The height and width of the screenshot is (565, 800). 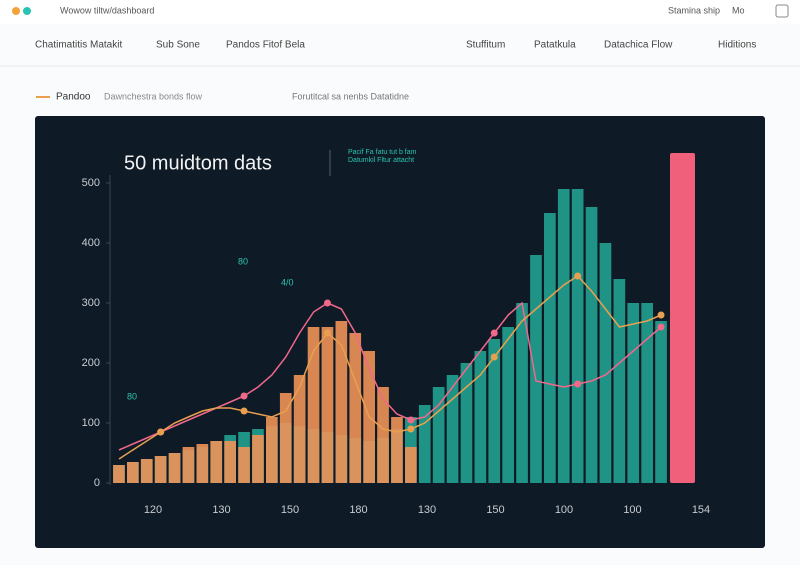 What do you see at coordinates (91, 183) in the screenshot?
I see `y-tick-label: 500` at bounding box center [91, 183].